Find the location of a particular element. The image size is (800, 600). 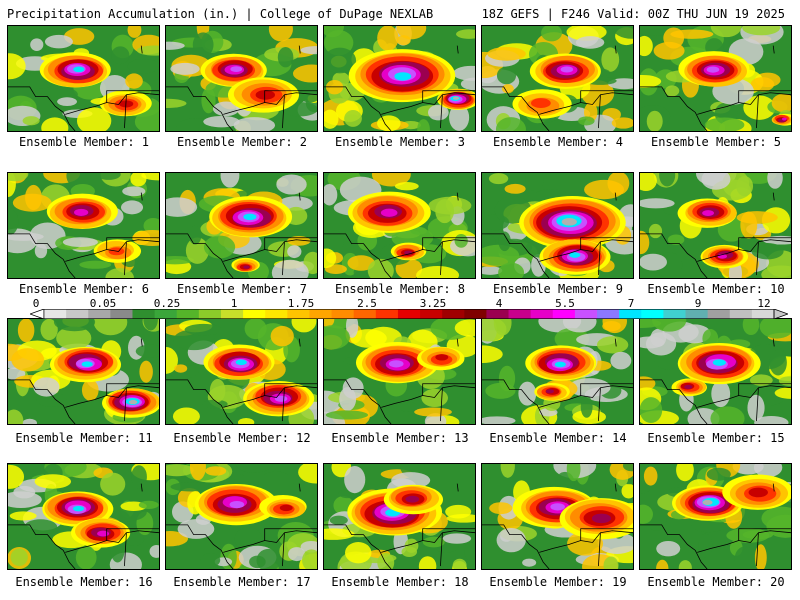

ensemble-member-label: Ensemble Member: 1 is located at coordinates (84, 142).